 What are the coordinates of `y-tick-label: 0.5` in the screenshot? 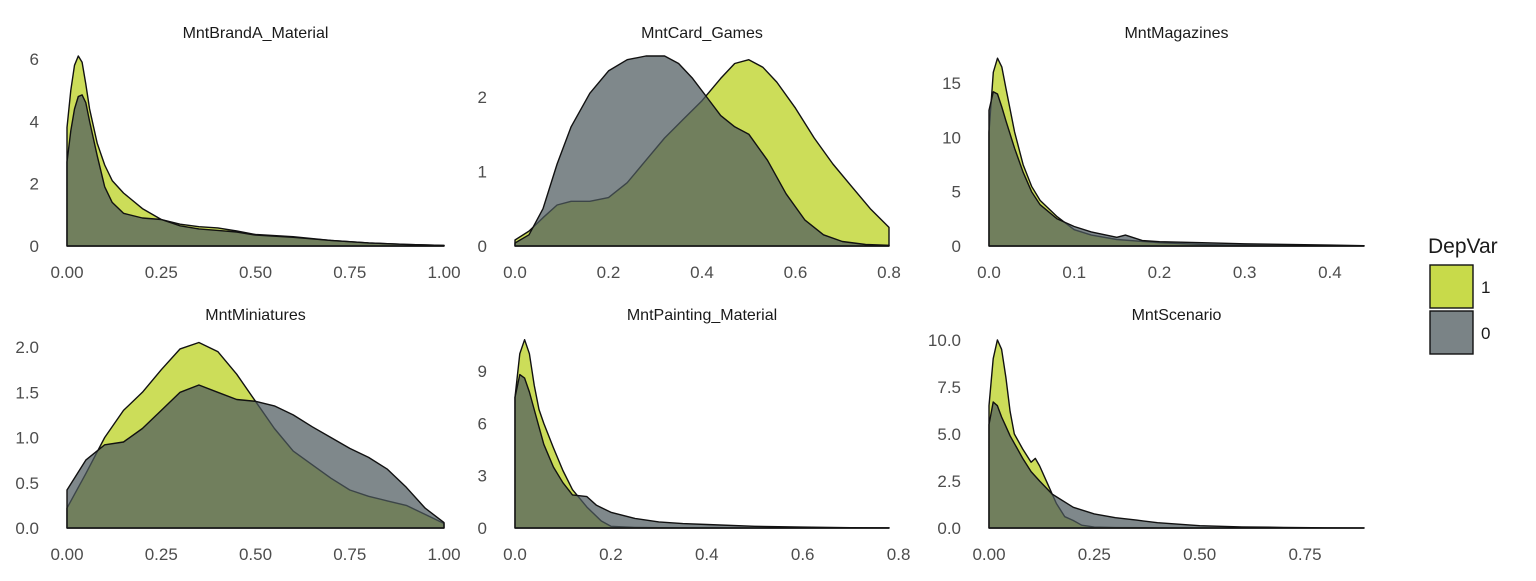 It's located at (27, 483).